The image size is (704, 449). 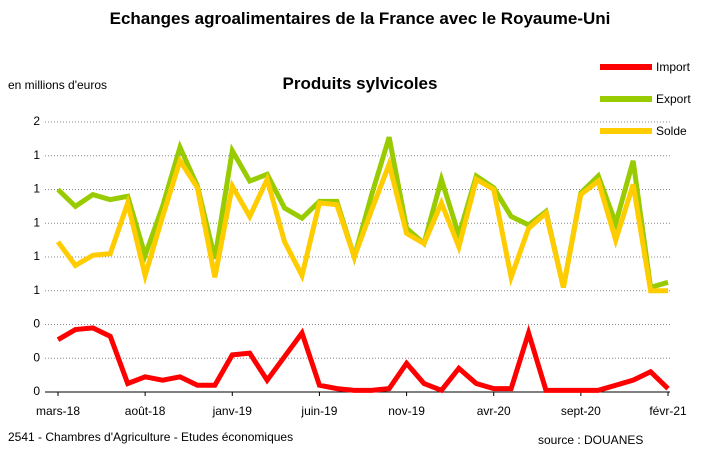 I want to click on chart-subtitle: Produits sylvicoles, so click(x=360, y=83).